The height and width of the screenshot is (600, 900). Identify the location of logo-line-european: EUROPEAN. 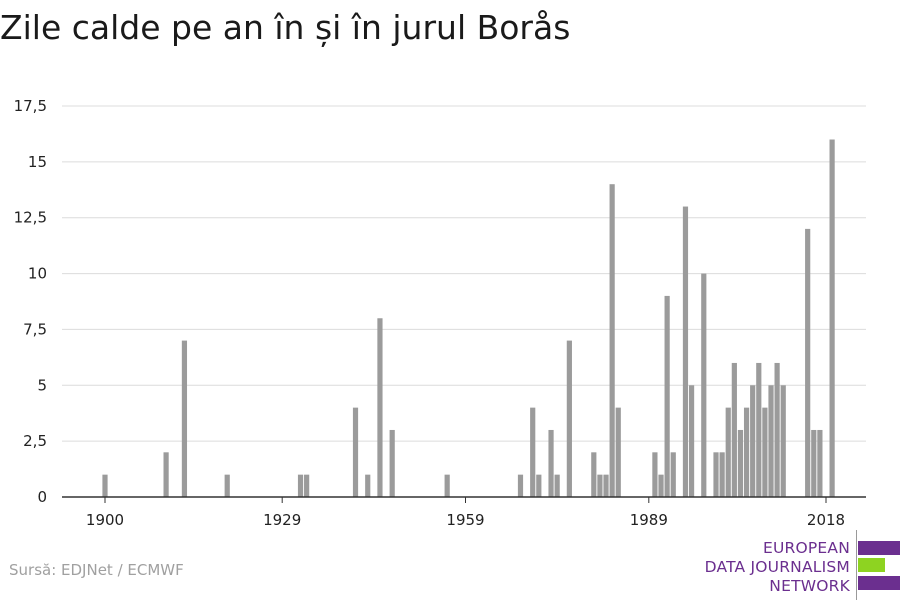
(806, 548).